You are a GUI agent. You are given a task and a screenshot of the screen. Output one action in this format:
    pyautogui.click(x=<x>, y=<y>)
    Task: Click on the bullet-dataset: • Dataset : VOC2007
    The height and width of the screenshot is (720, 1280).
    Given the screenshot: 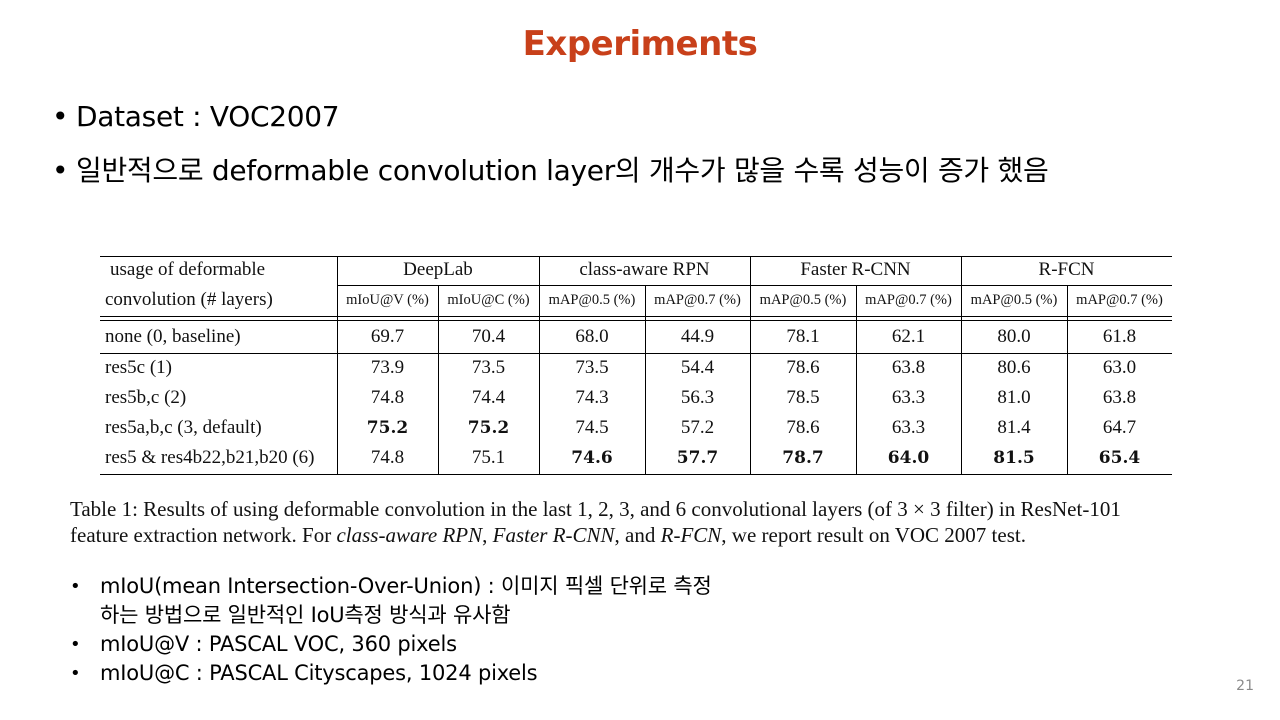 What is the action you would take?
    pyautogui.click(x=549, y=117)
    